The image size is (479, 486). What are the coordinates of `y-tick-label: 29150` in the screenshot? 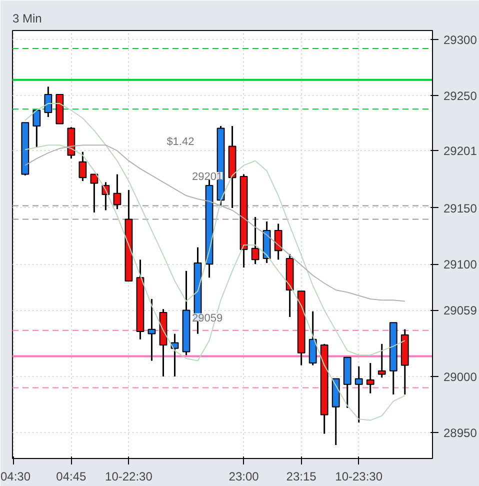 It's located at (461, 208).